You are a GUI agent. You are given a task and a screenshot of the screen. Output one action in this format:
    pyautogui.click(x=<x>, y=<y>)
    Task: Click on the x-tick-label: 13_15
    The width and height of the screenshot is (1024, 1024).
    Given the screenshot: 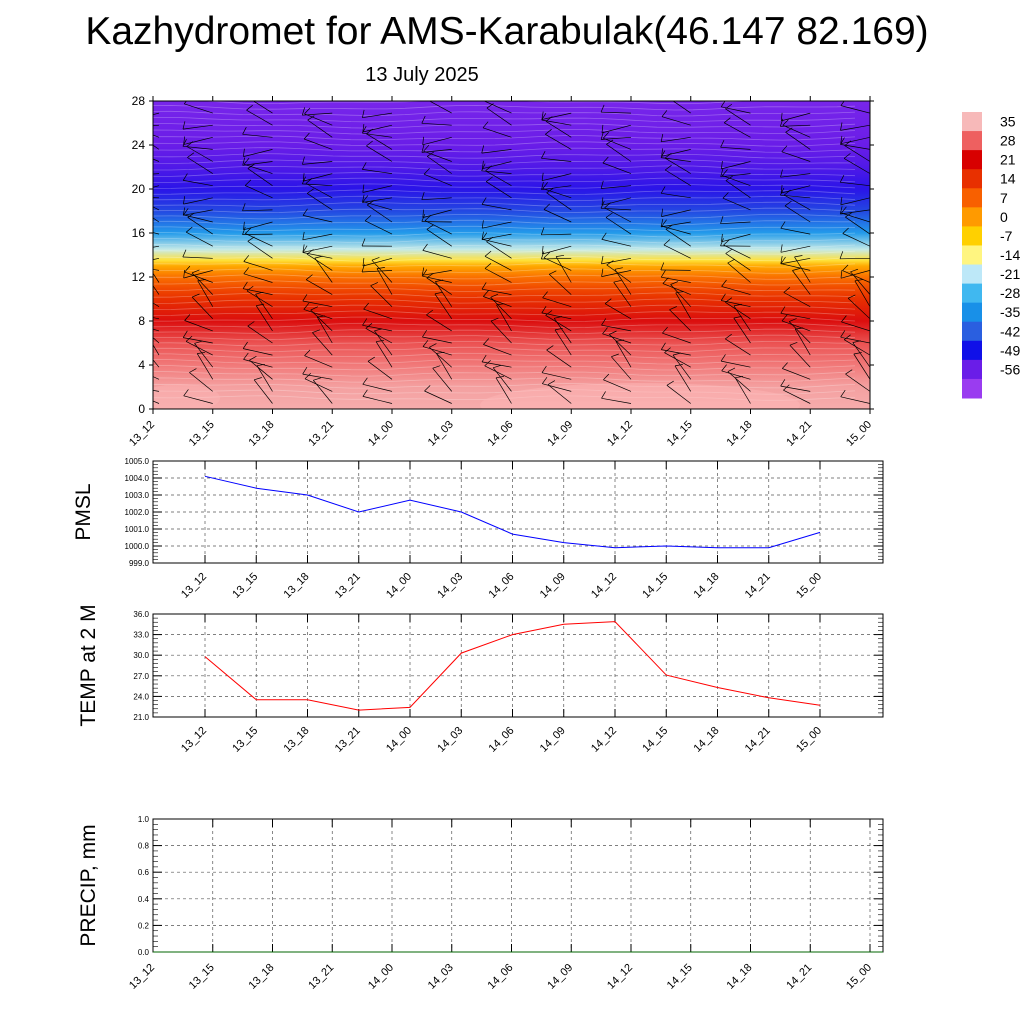 What is the action you would take?
    pyautogui.click(x=245, y=586)
    